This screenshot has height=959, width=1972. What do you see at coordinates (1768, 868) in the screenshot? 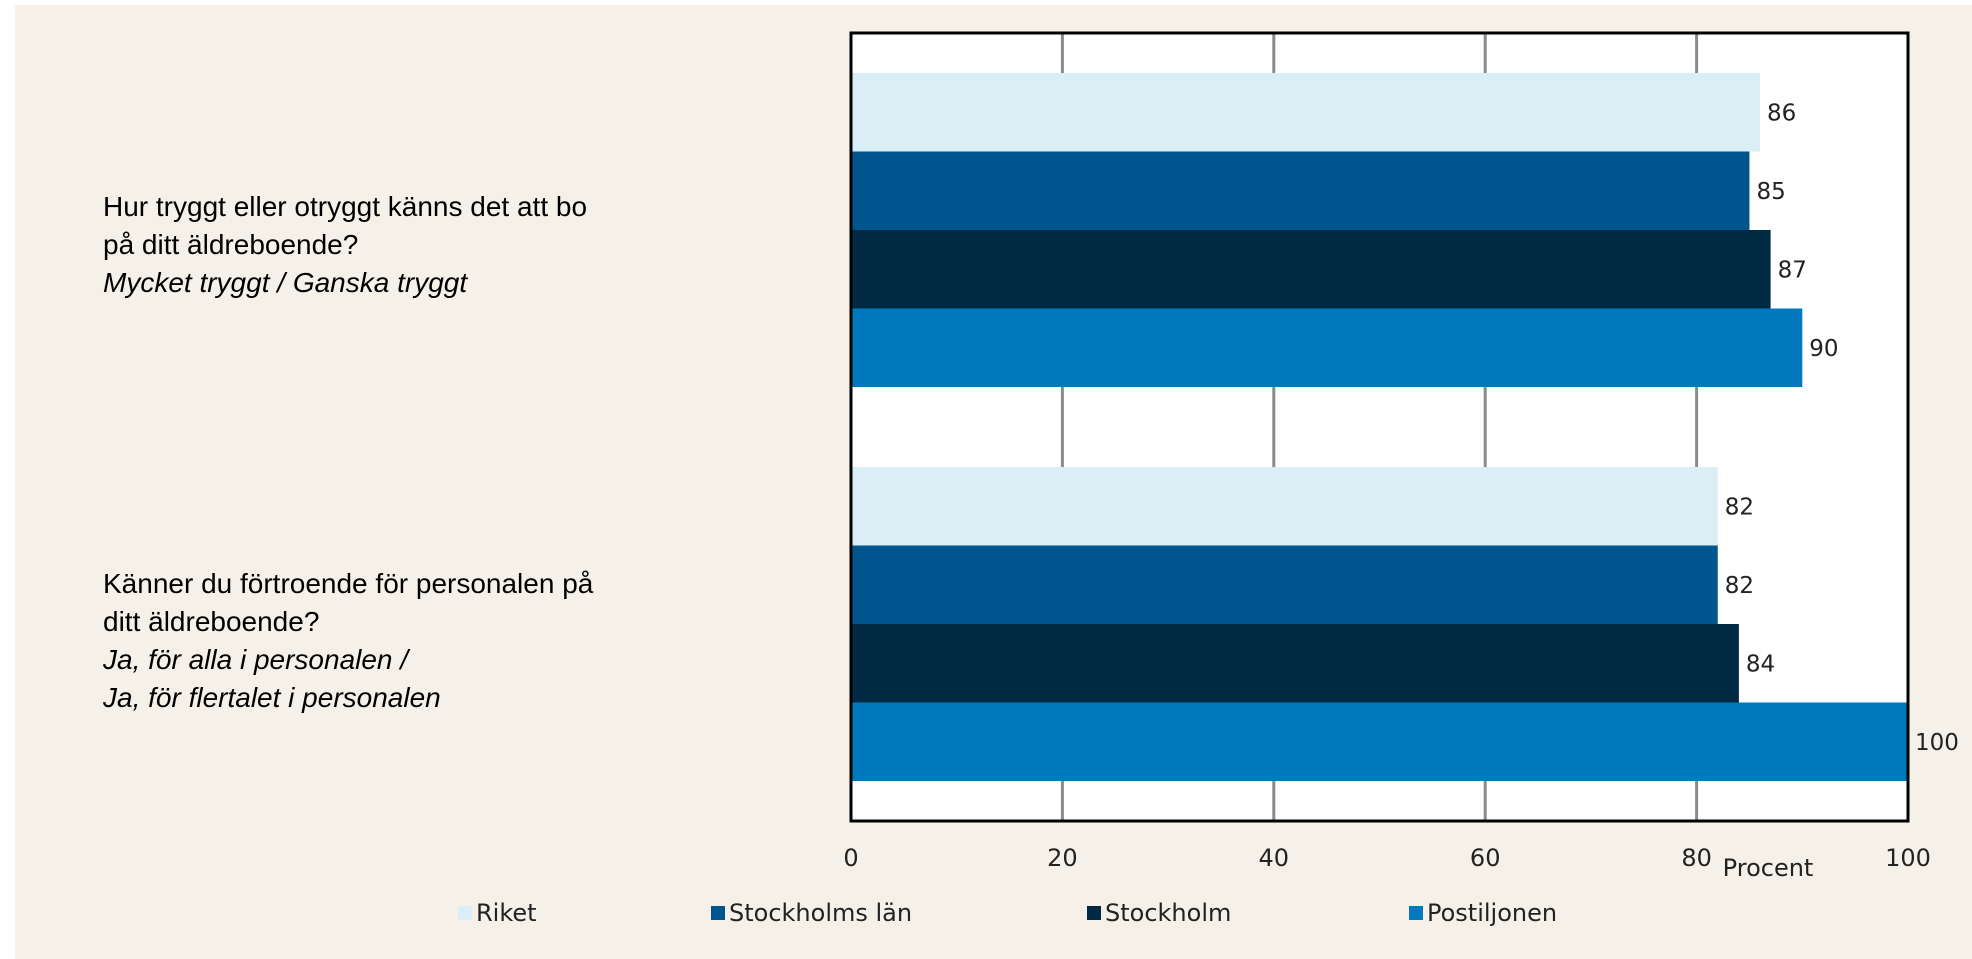
I see `x-axis-label: Procent` at bounding box center [1768, 868].